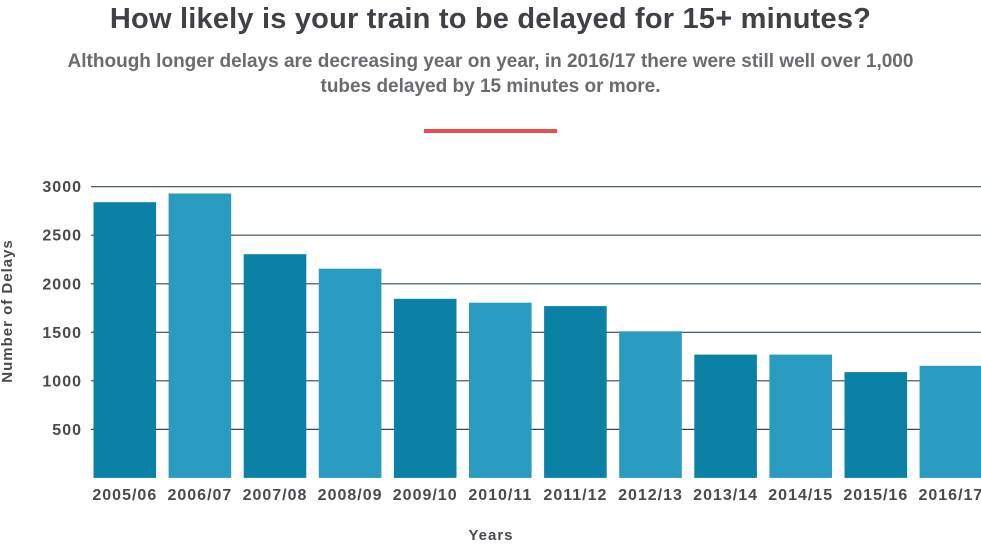  Describe the element at coordinates (200, 335) in the screenshot. I see `bar-2006/07` at that location.